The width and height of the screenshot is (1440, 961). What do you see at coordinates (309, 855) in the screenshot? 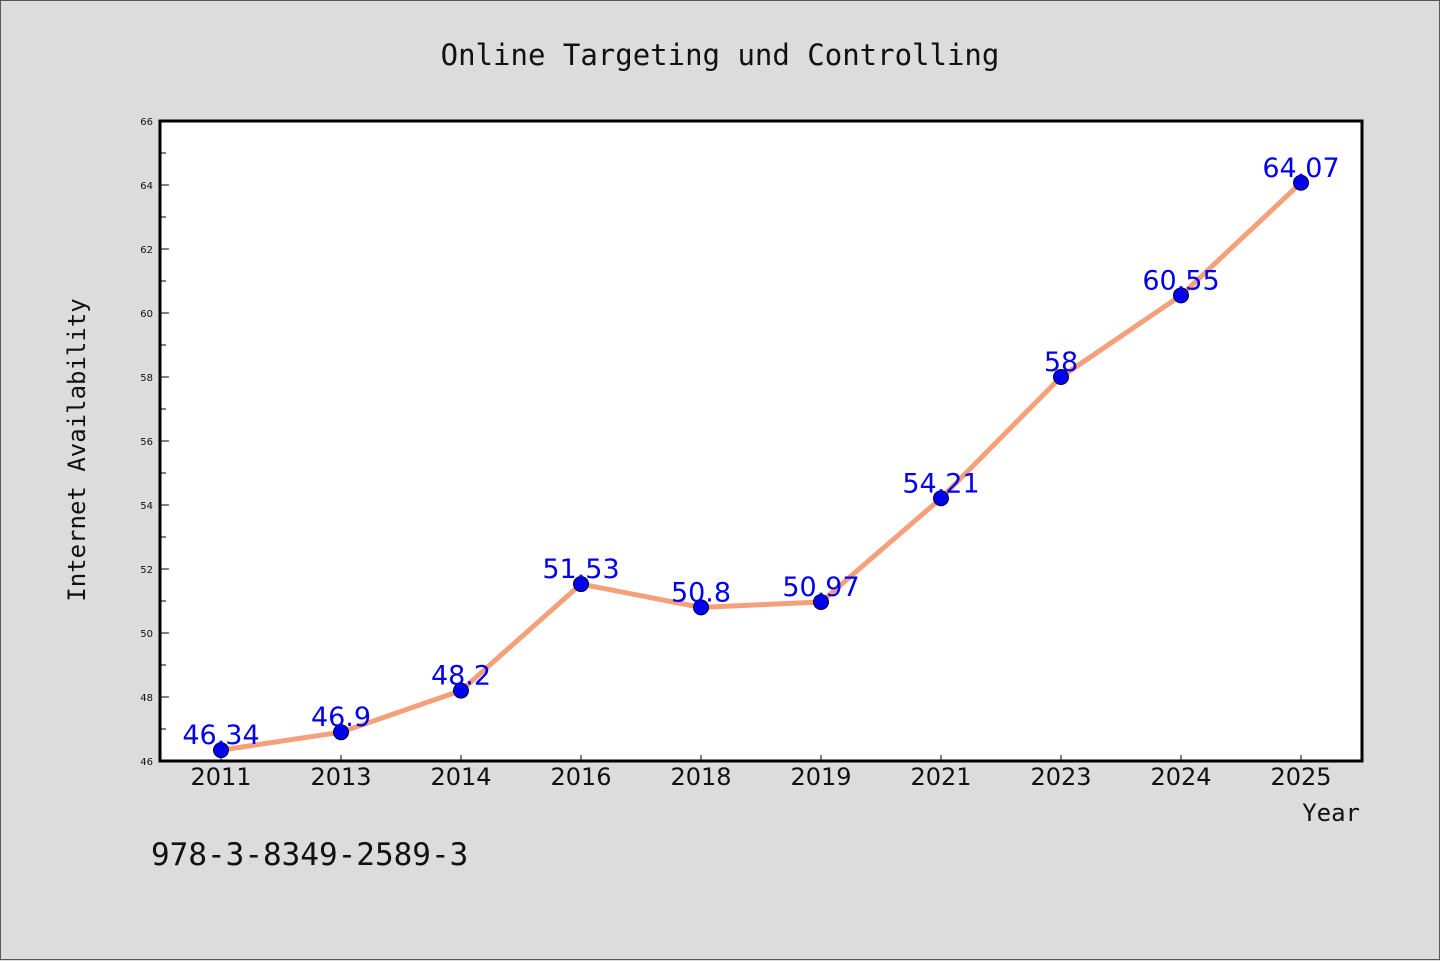
I see `isbn-footnote: 978-3-8349-2589-3` at bounding box center [309, 855].